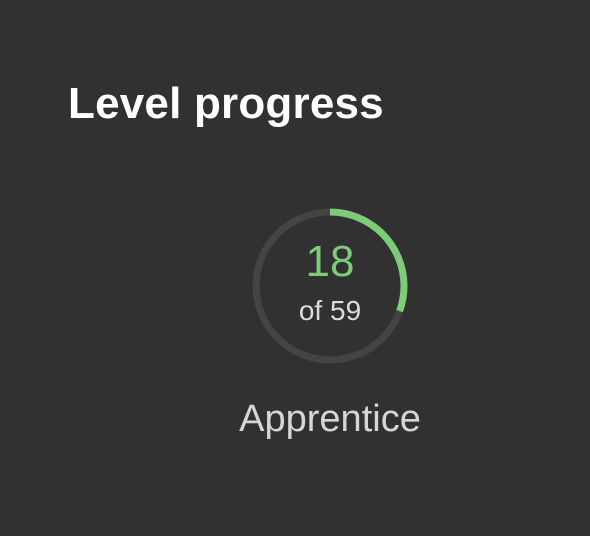 The image size is (590, 536). I want to click on card-title: Level progress, so click(226, 103).